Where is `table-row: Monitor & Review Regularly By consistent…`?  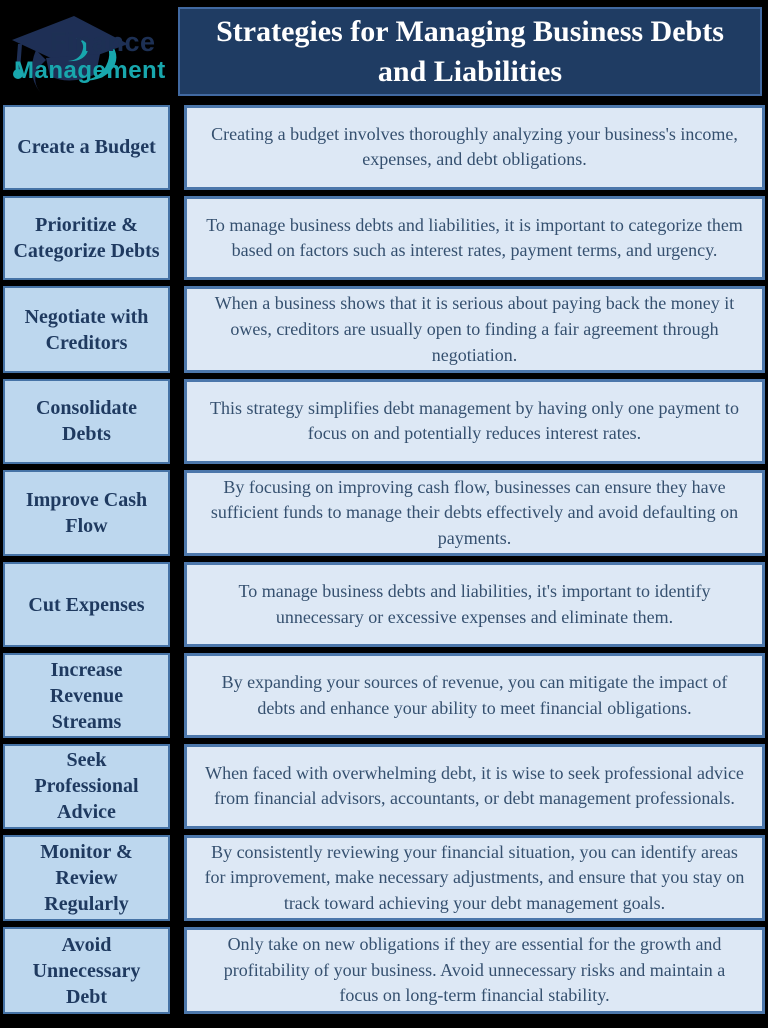 table-row: Monitor & Review Regularly By consistent… is located at coordinates (384, 878).